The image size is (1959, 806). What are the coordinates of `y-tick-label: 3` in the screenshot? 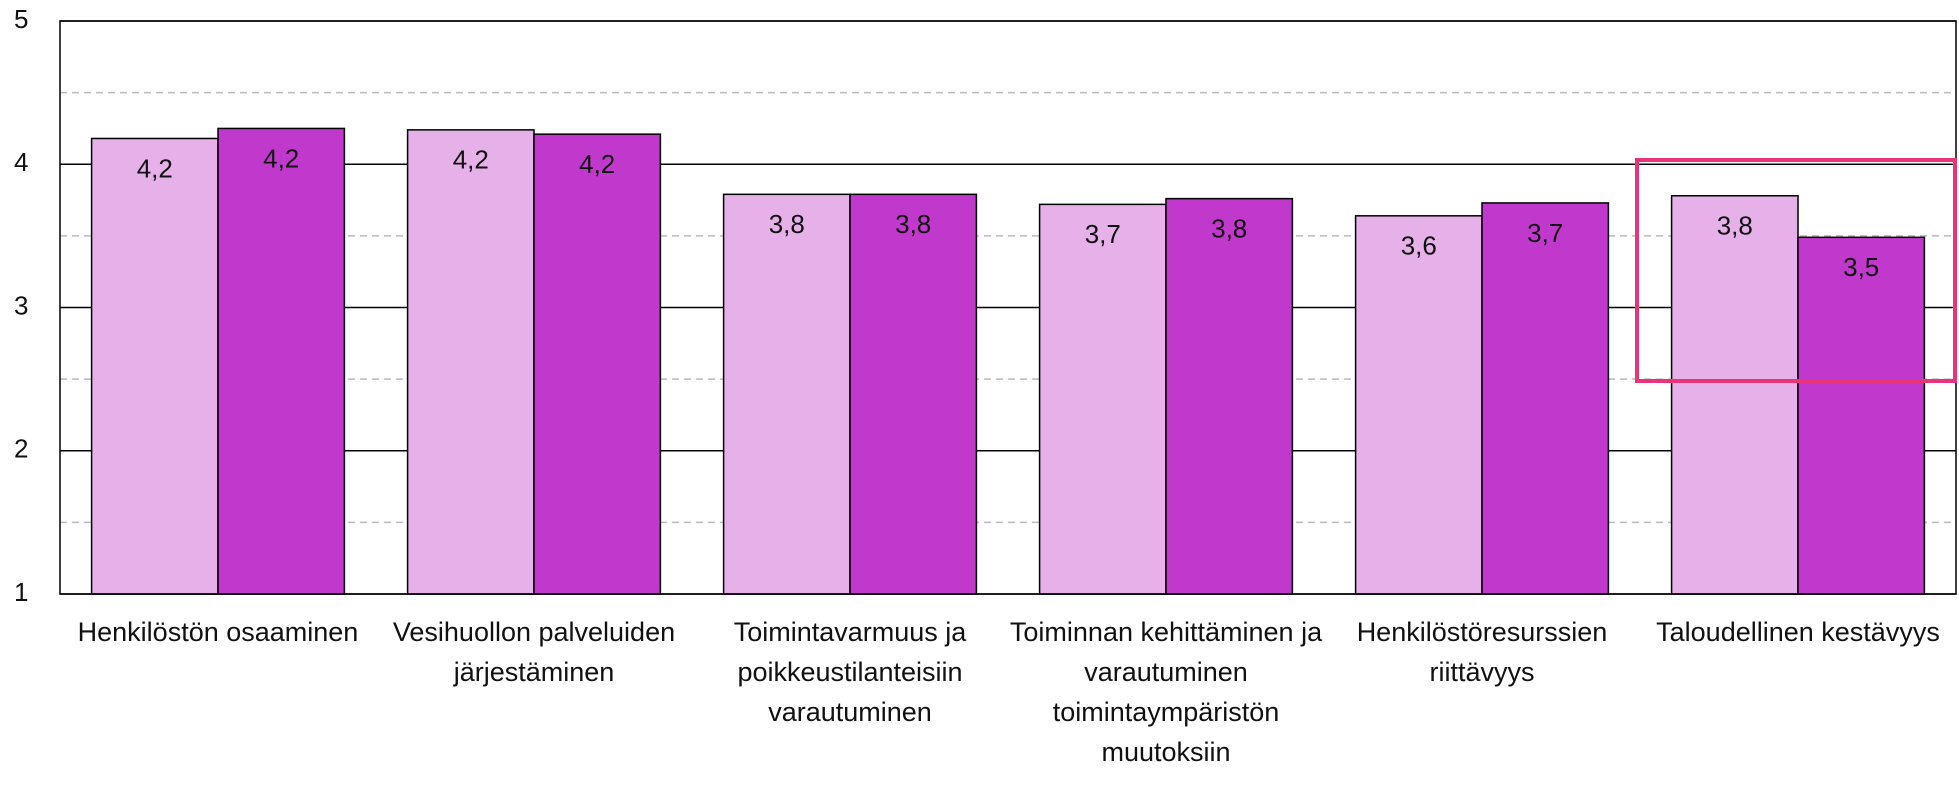 It's located at (21, 305).